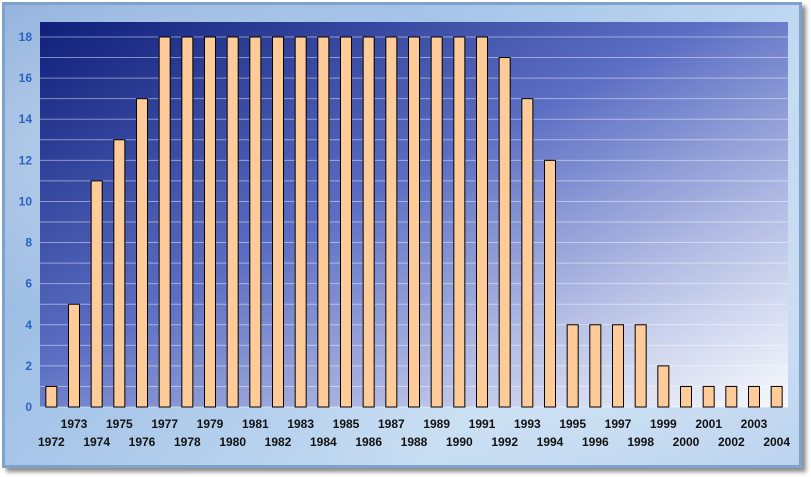 Image resolution: width=811 pixels, height=477 pixels. What do you see at coordinates (119, 424) in the screenshot?
I see `x-tick-label: 1975` at bounding box center [119, 424].